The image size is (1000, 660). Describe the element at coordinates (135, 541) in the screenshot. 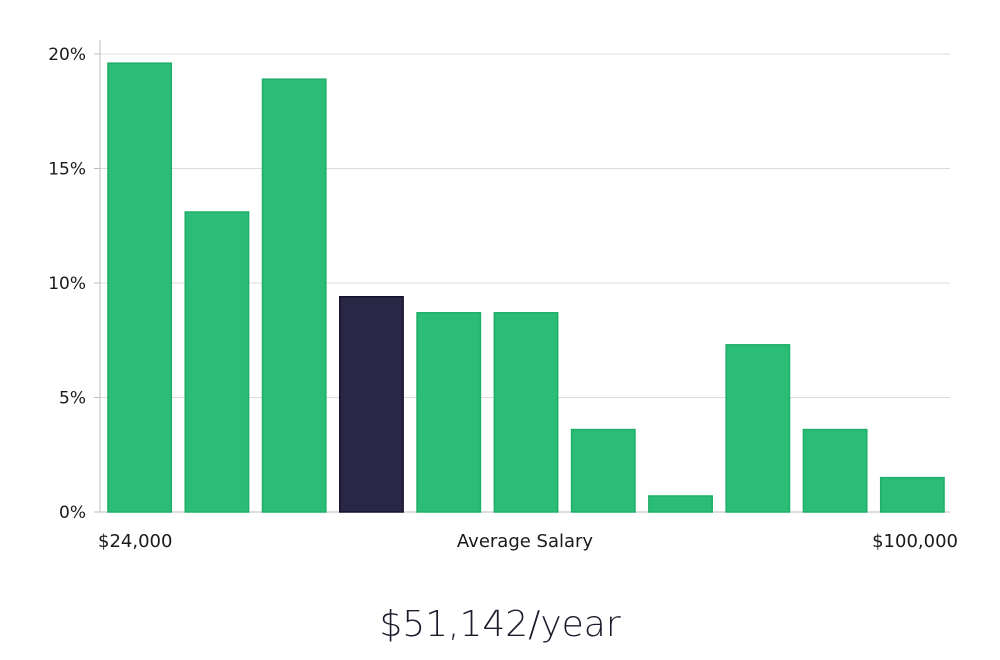

I see `x-min-label: $24,000` at that location.